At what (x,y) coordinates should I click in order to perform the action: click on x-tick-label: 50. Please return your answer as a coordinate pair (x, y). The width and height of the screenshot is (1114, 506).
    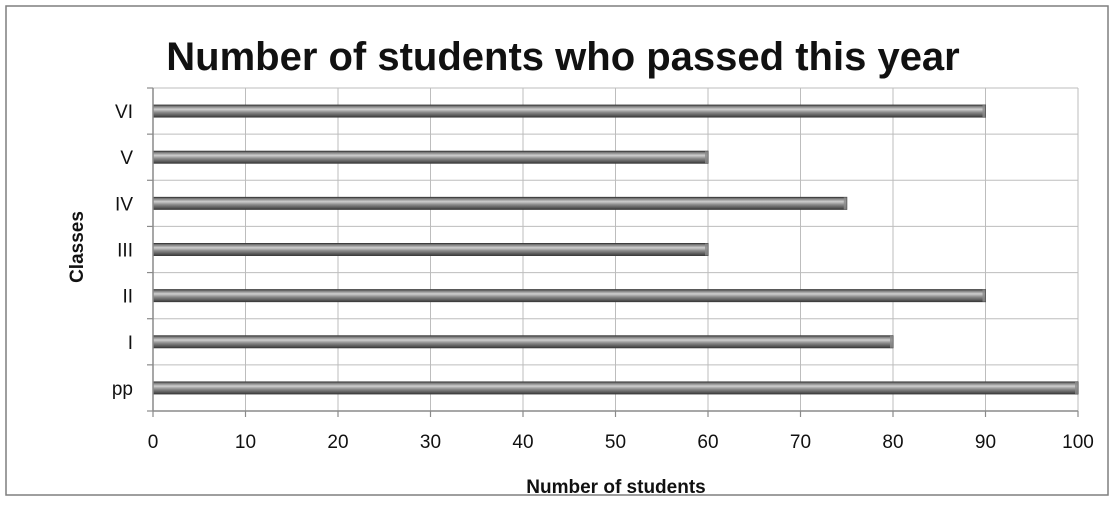
    Looking at the image, I should click on (615, 442).